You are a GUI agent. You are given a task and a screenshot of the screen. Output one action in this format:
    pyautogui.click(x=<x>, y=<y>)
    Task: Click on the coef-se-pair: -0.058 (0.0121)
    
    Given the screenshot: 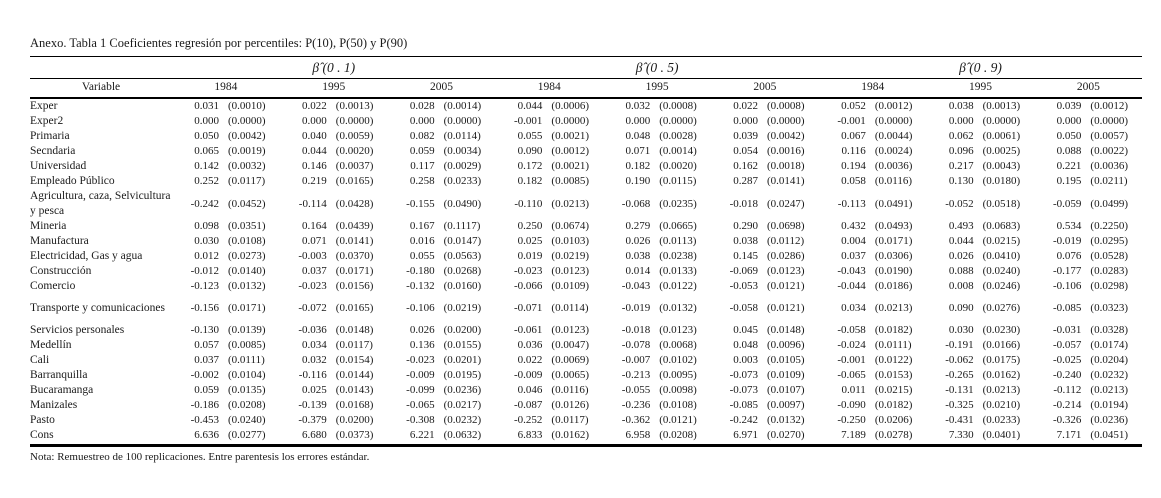 What is the action you would take?
    pyautogui.click(x=765, y=308)
    